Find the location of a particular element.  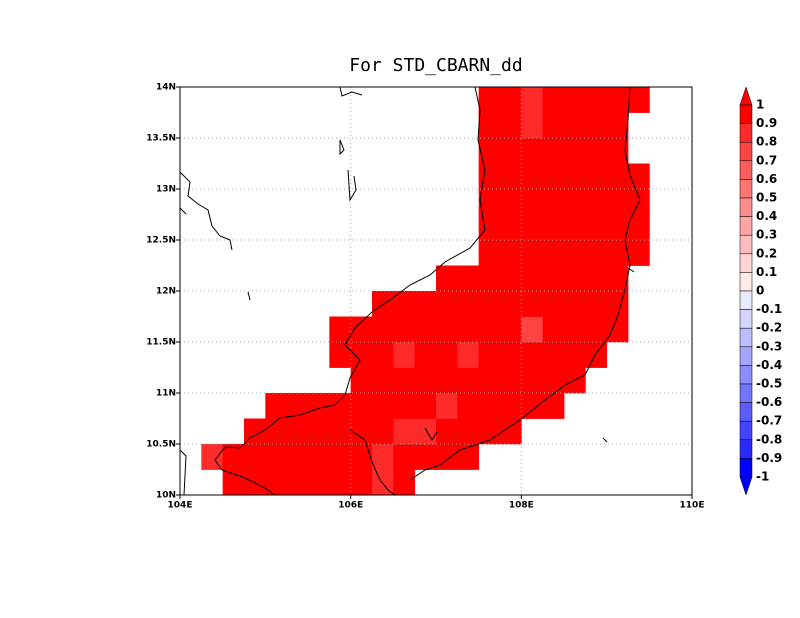

colorbar-label: -0.3 is located at coordinates (769, 346).